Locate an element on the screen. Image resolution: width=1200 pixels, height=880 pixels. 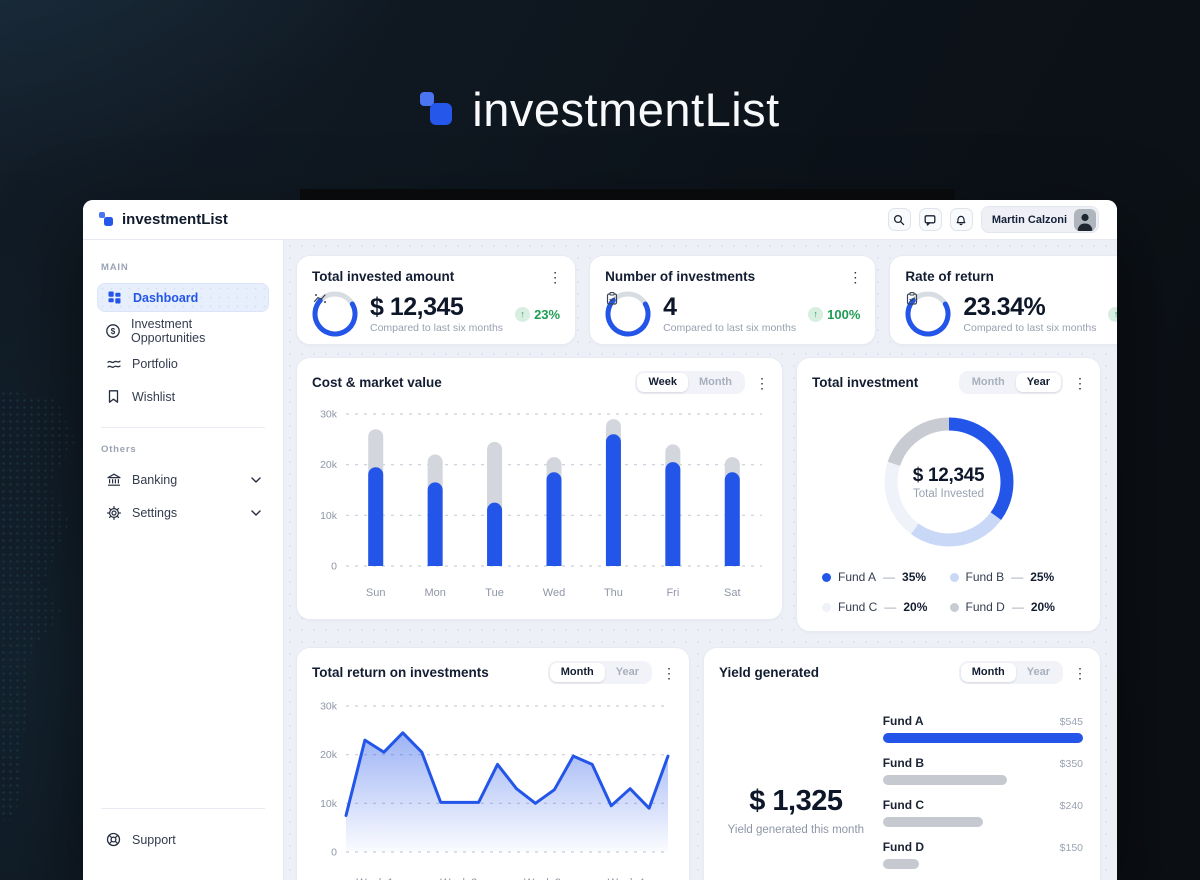
total-investment-card: Total investment Month Year ⋮ $ 12,3 is located at coordinates (948, 494).